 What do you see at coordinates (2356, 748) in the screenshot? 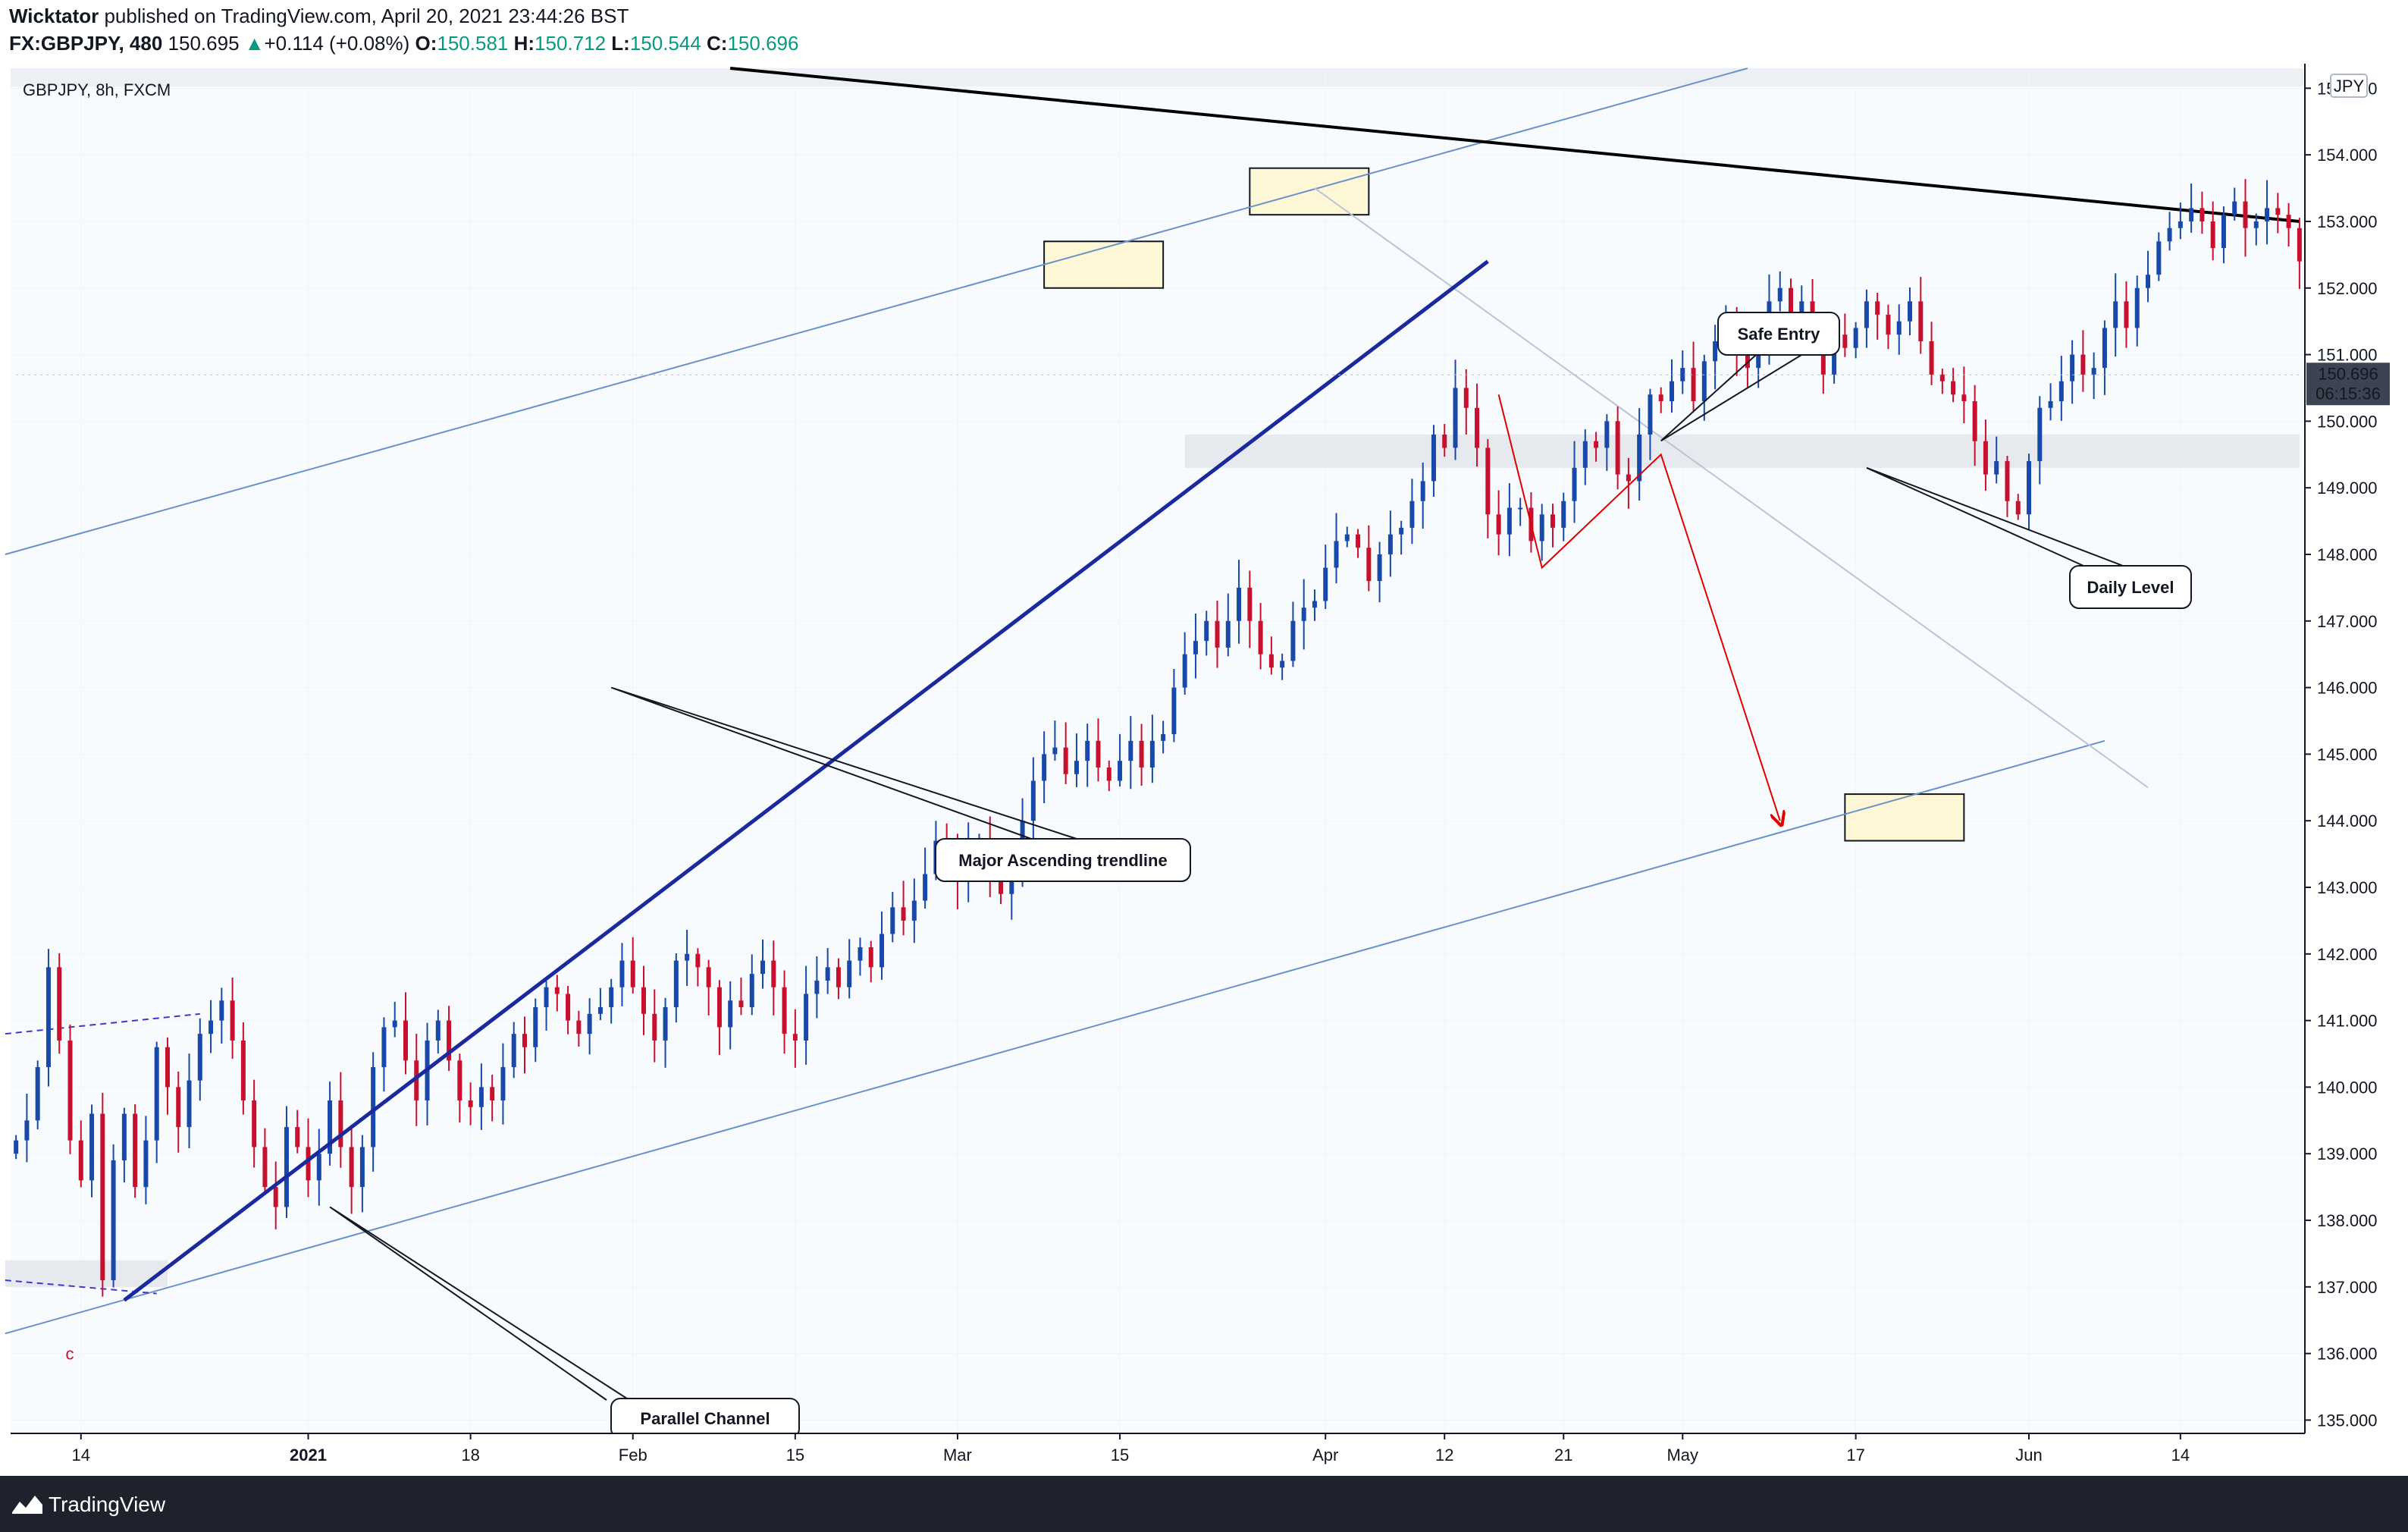
I see `price-scale` at bounding box center [2356, 748].